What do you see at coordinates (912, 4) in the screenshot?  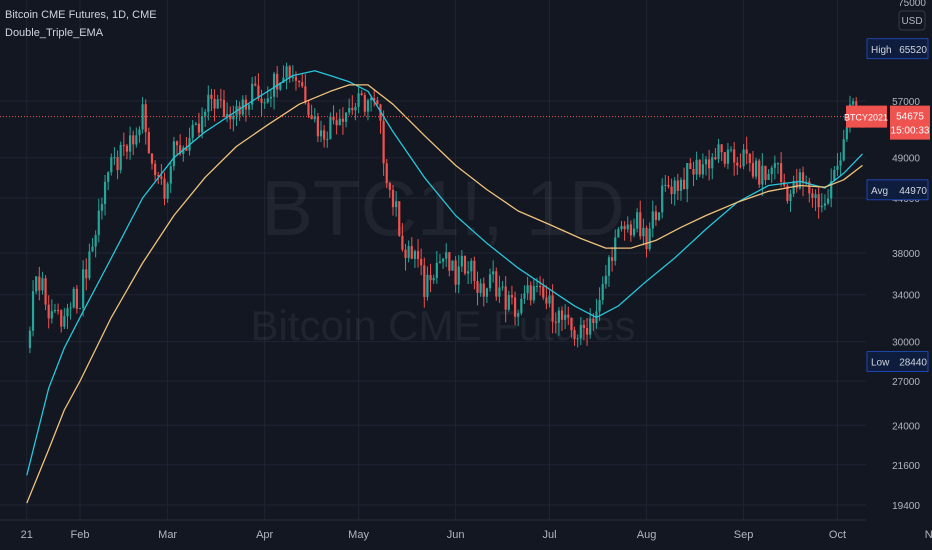 I see `price-tick-top: 75000` at bounding box center [912, 4].